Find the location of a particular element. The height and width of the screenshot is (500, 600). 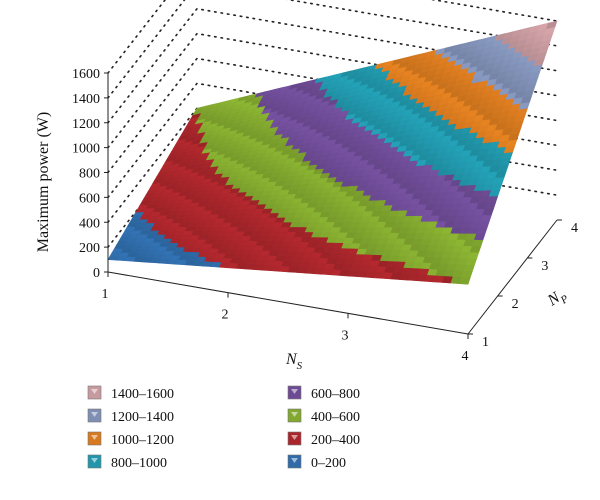

x-tick-label: 3 is located at coordinates (345, 335).